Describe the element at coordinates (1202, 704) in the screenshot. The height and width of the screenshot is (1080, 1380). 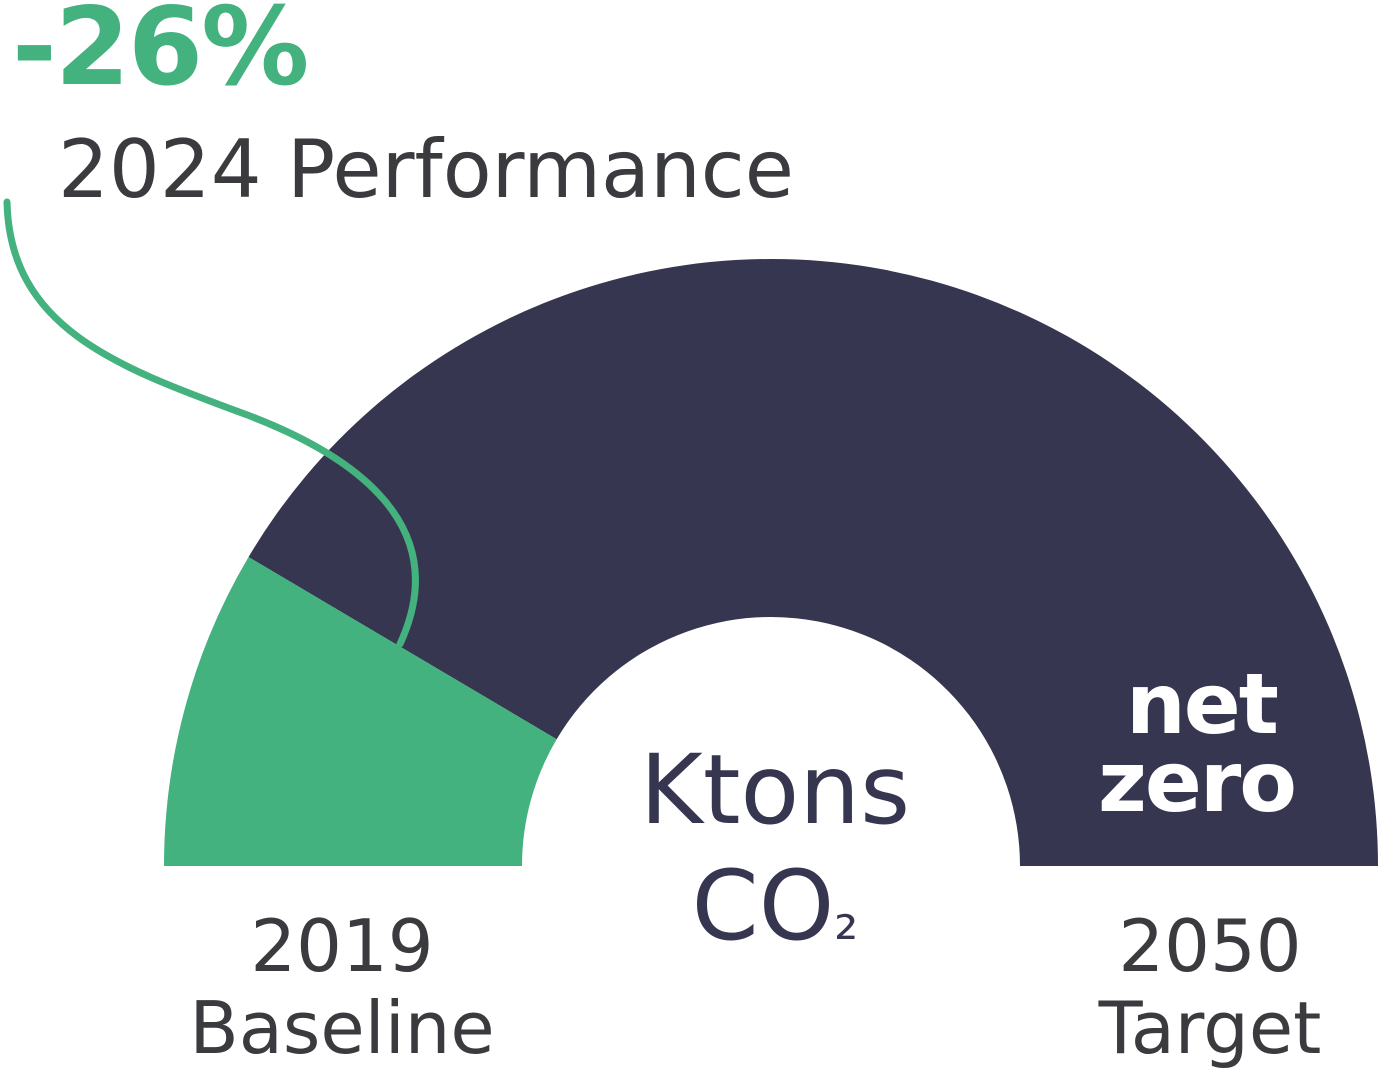
I see `net-zero-label-line1: net` at that location.